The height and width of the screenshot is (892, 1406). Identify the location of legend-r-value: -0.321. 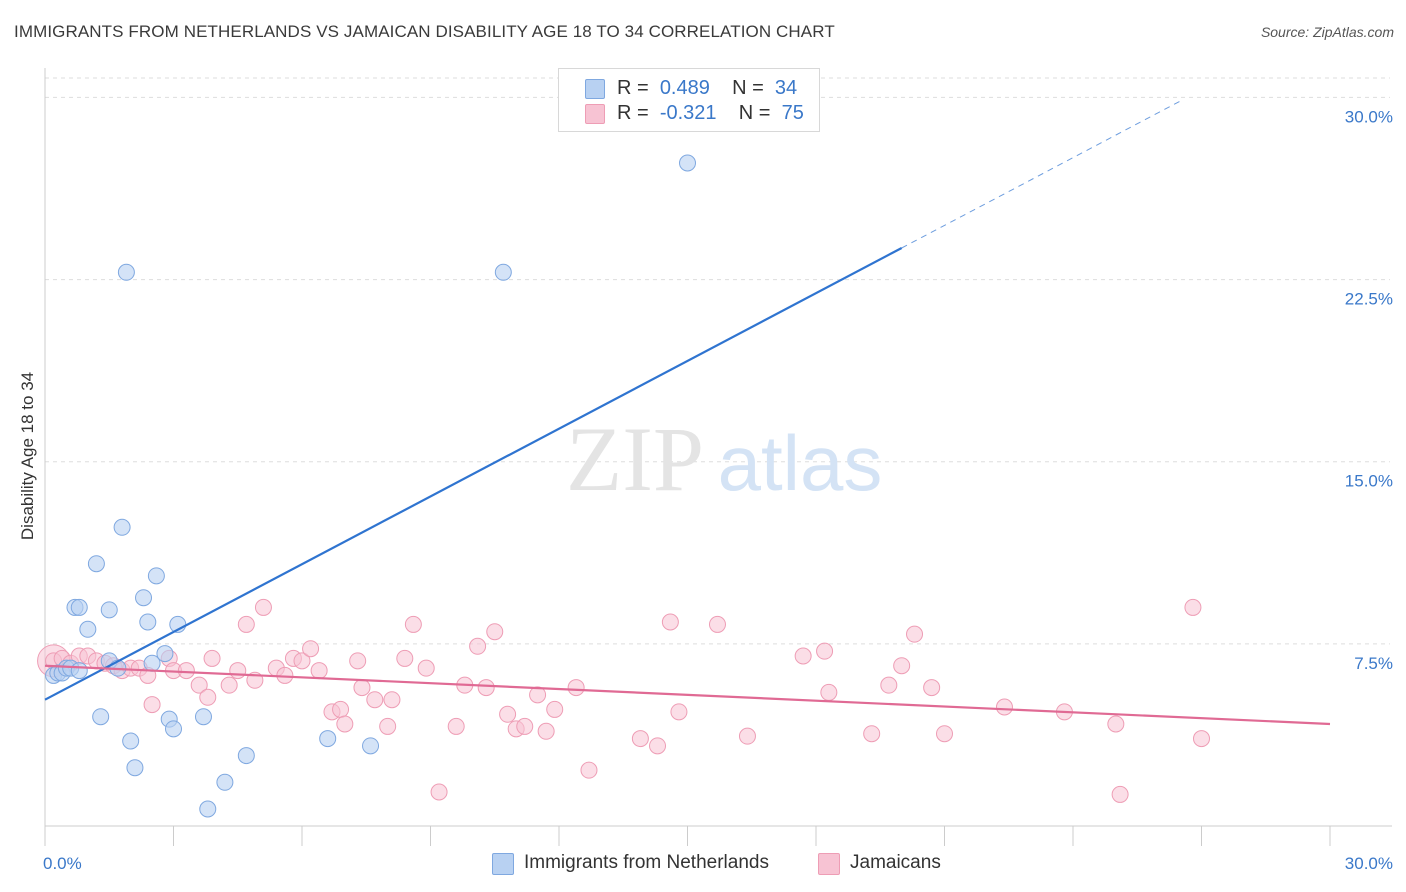
(688, 113).